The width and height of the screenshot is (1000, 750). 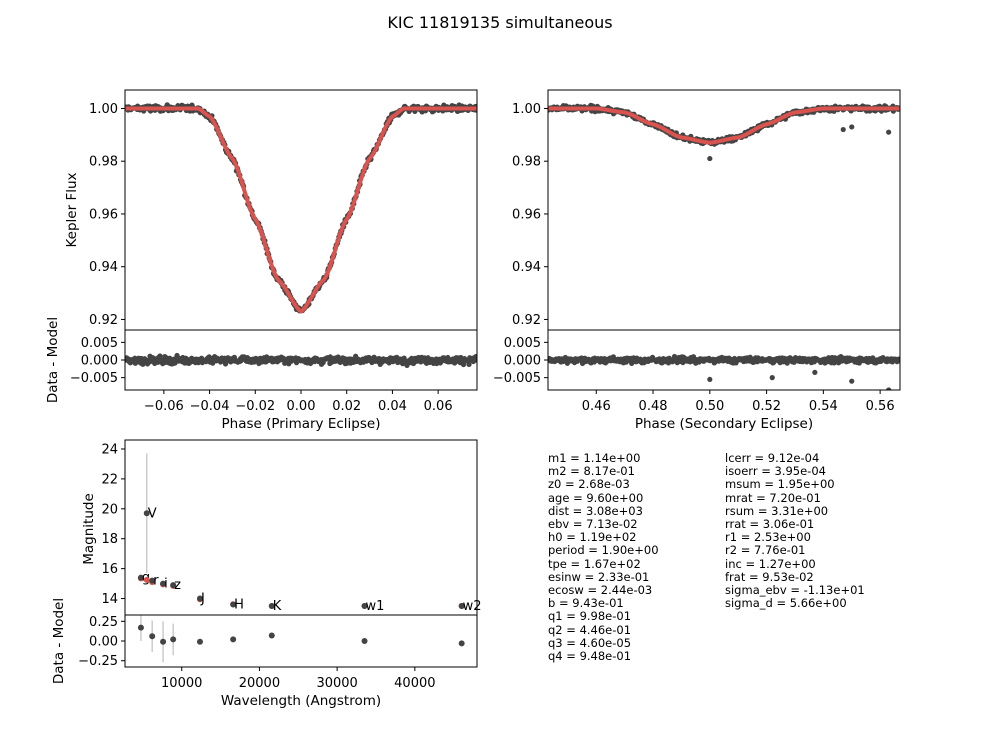 I want to click on x-tick-label: 20000, so click(x=259, y=683).